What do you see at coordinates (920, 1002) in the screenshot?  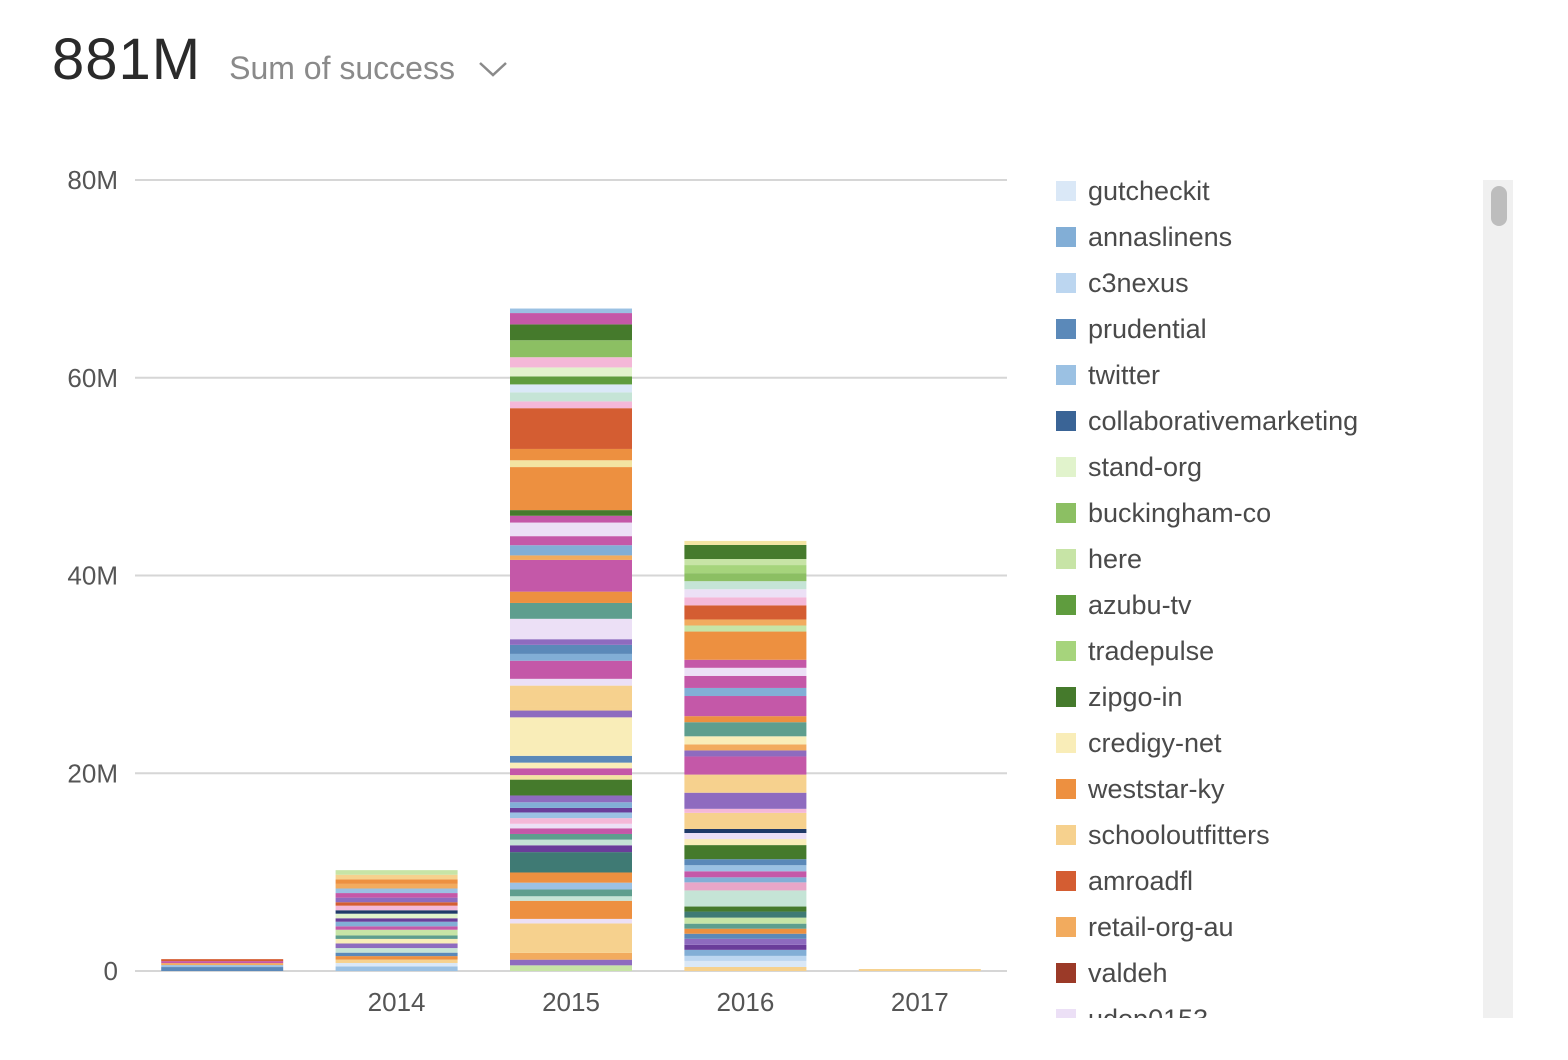 I see `x-tick-label: 2017` at bounding box center [920, 1002].